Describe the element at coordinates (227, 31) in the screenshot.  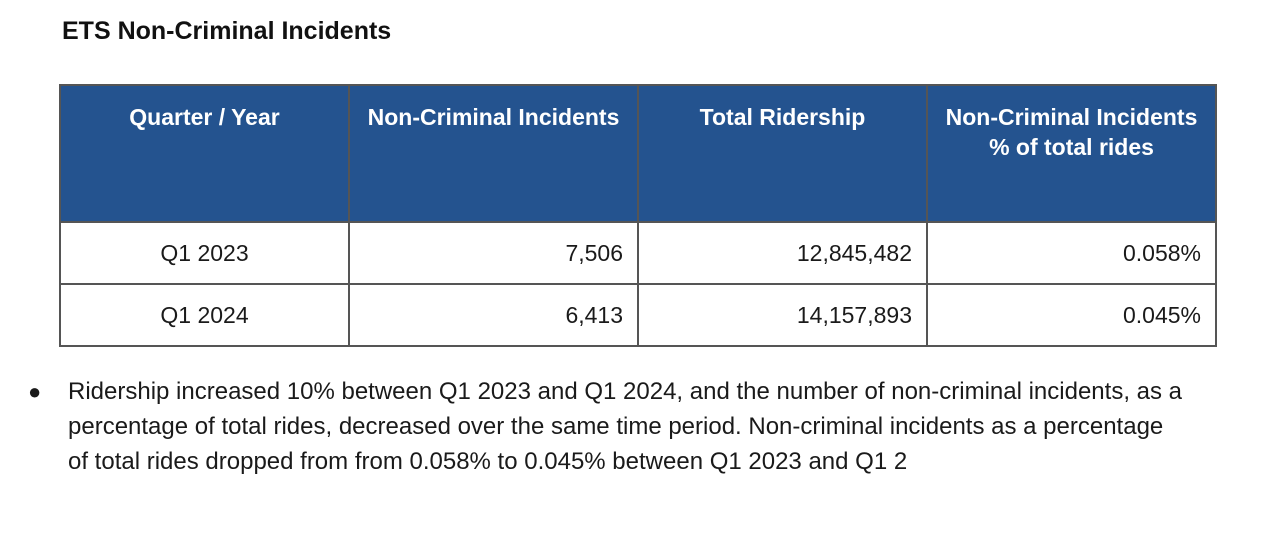
I see `section-title: ETS Non-Criminal Incidents` at that location.